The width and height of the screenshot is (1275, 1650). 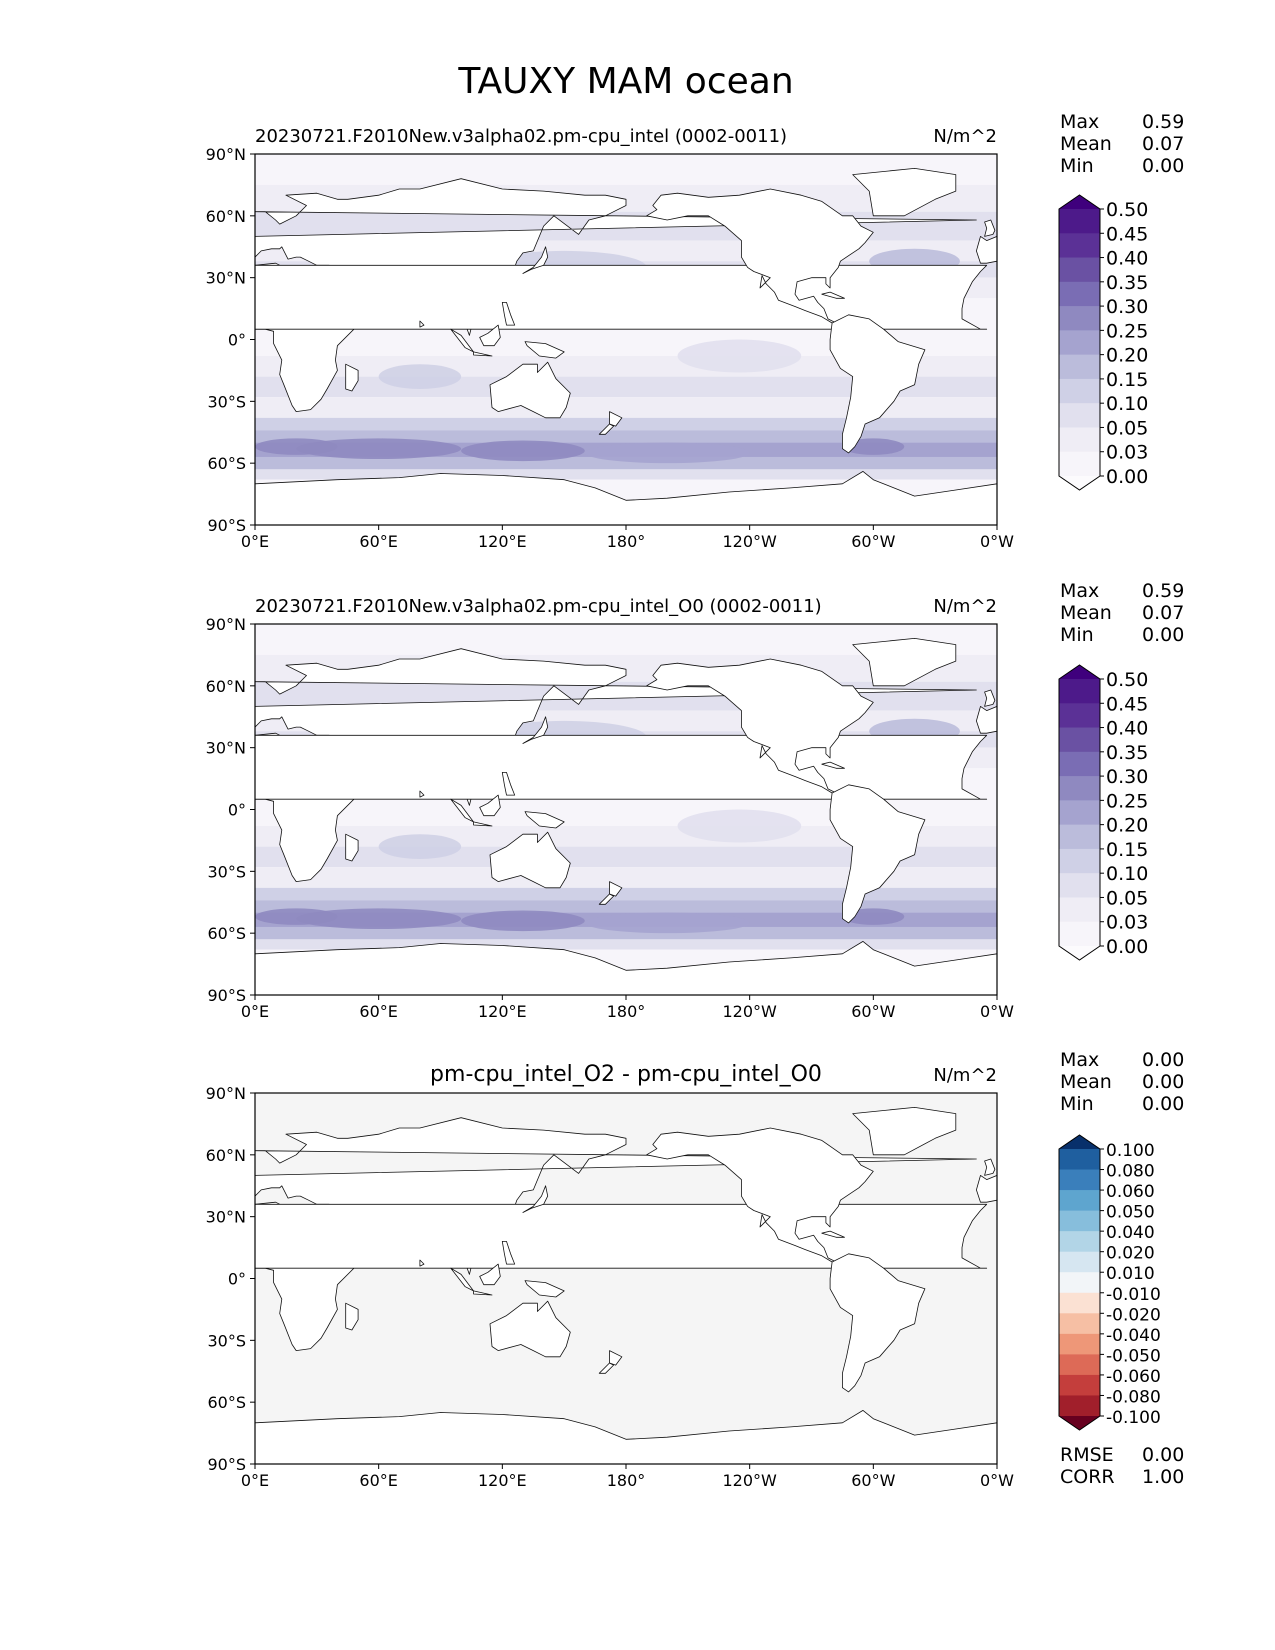 I want to click on y-tick-label: 30°S, so click(x=226, y=871).